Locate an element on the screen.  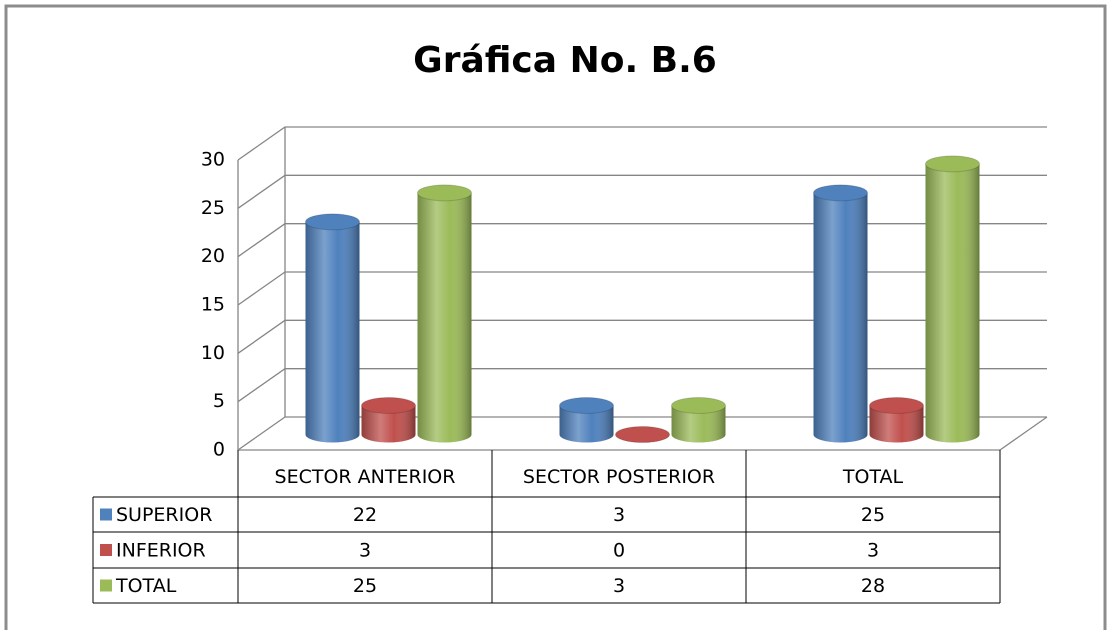
table-cell: 0 is located at coordinates (619, 551).